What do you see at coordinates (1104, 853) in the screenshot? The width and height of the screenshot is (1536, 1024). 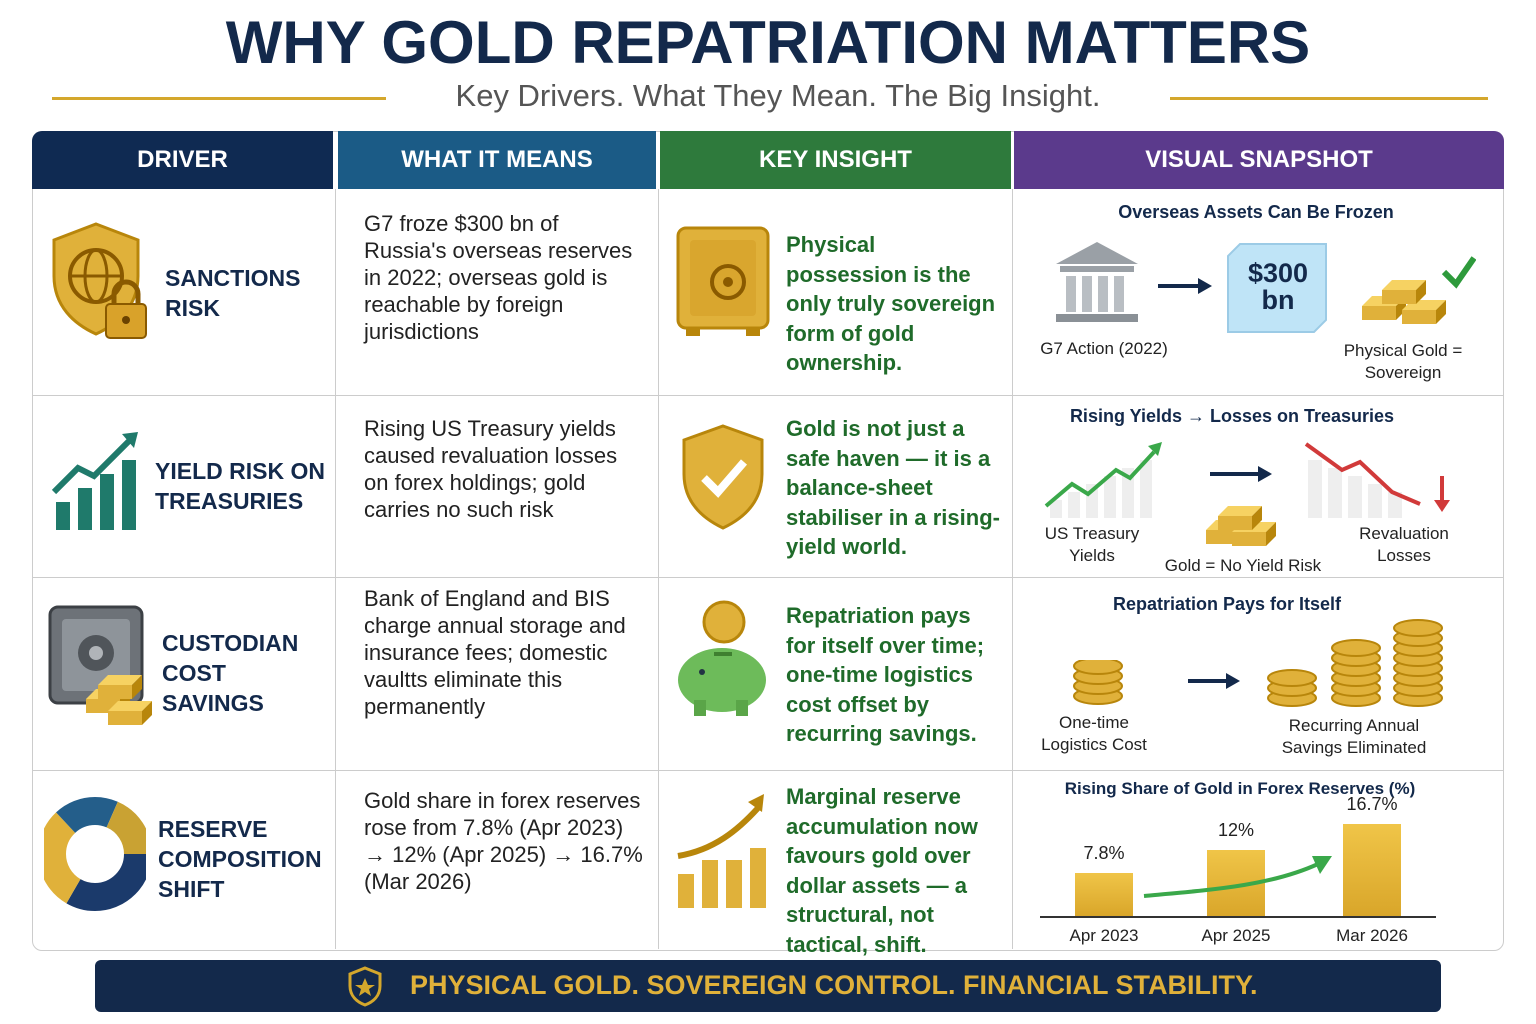 I see `value-label: 7.8%` at bounding box center [1104, 853].